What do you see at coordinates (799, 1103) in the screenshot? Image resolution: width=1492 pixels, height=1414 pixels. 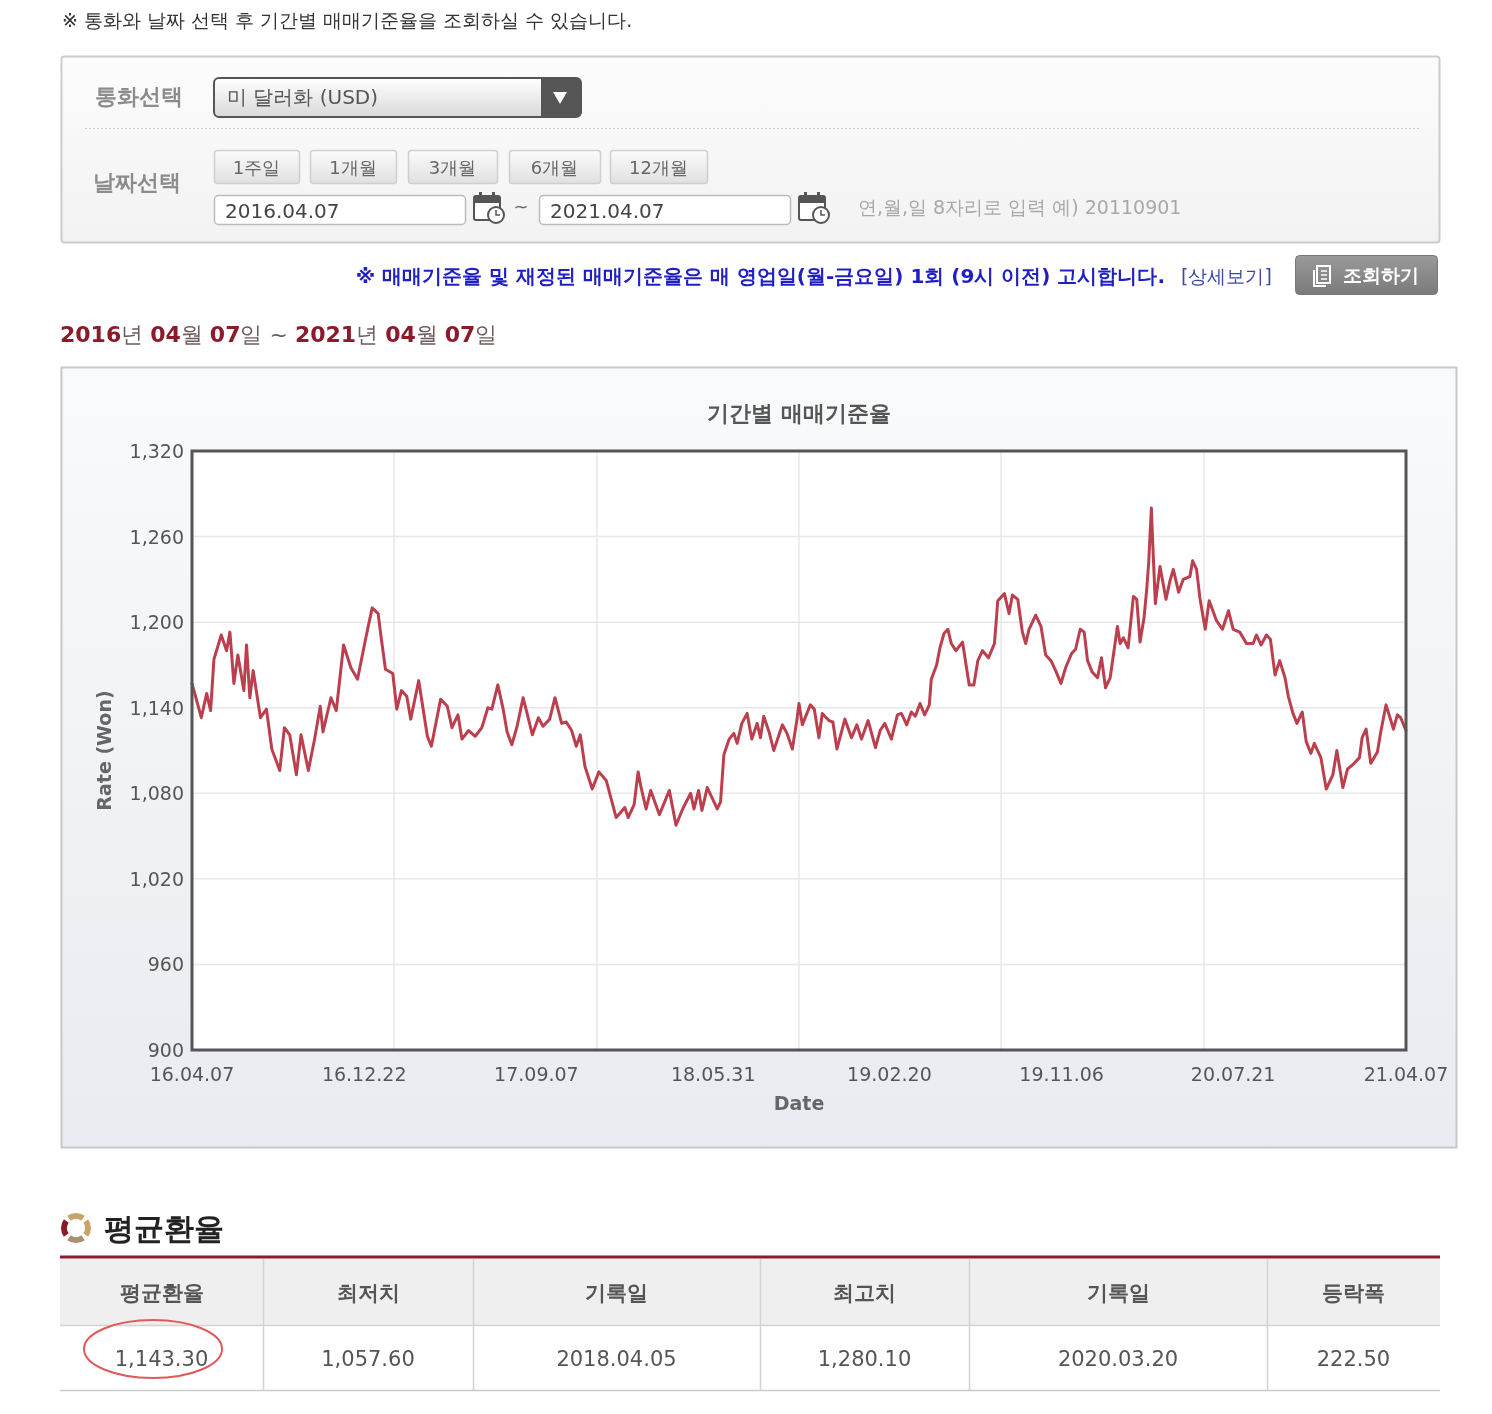 I see `x-axis-title: Date` at bounding box center [799, 1103].